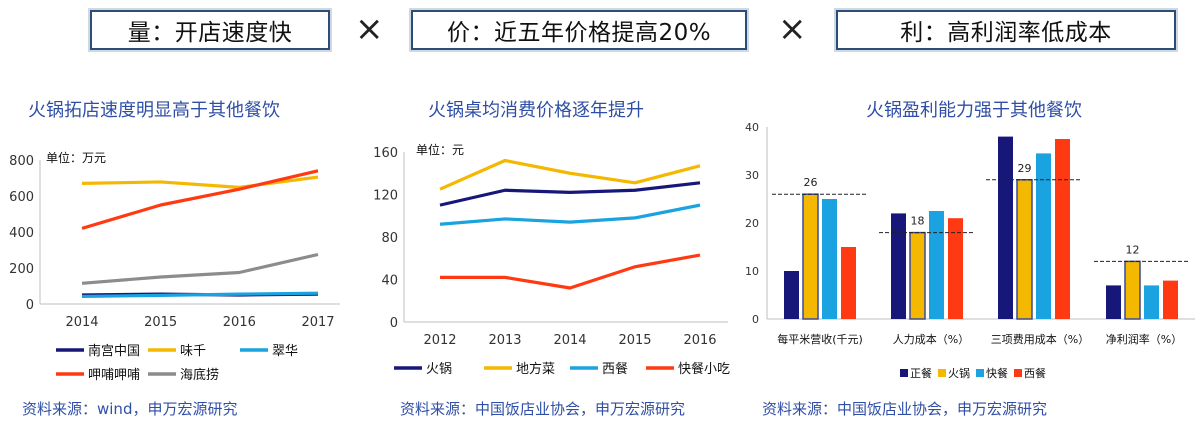 Image resolution: width=1196 pixels, height=428 pixels. I want to click on chart1-xtick-label: 2017, so click(317, 322).